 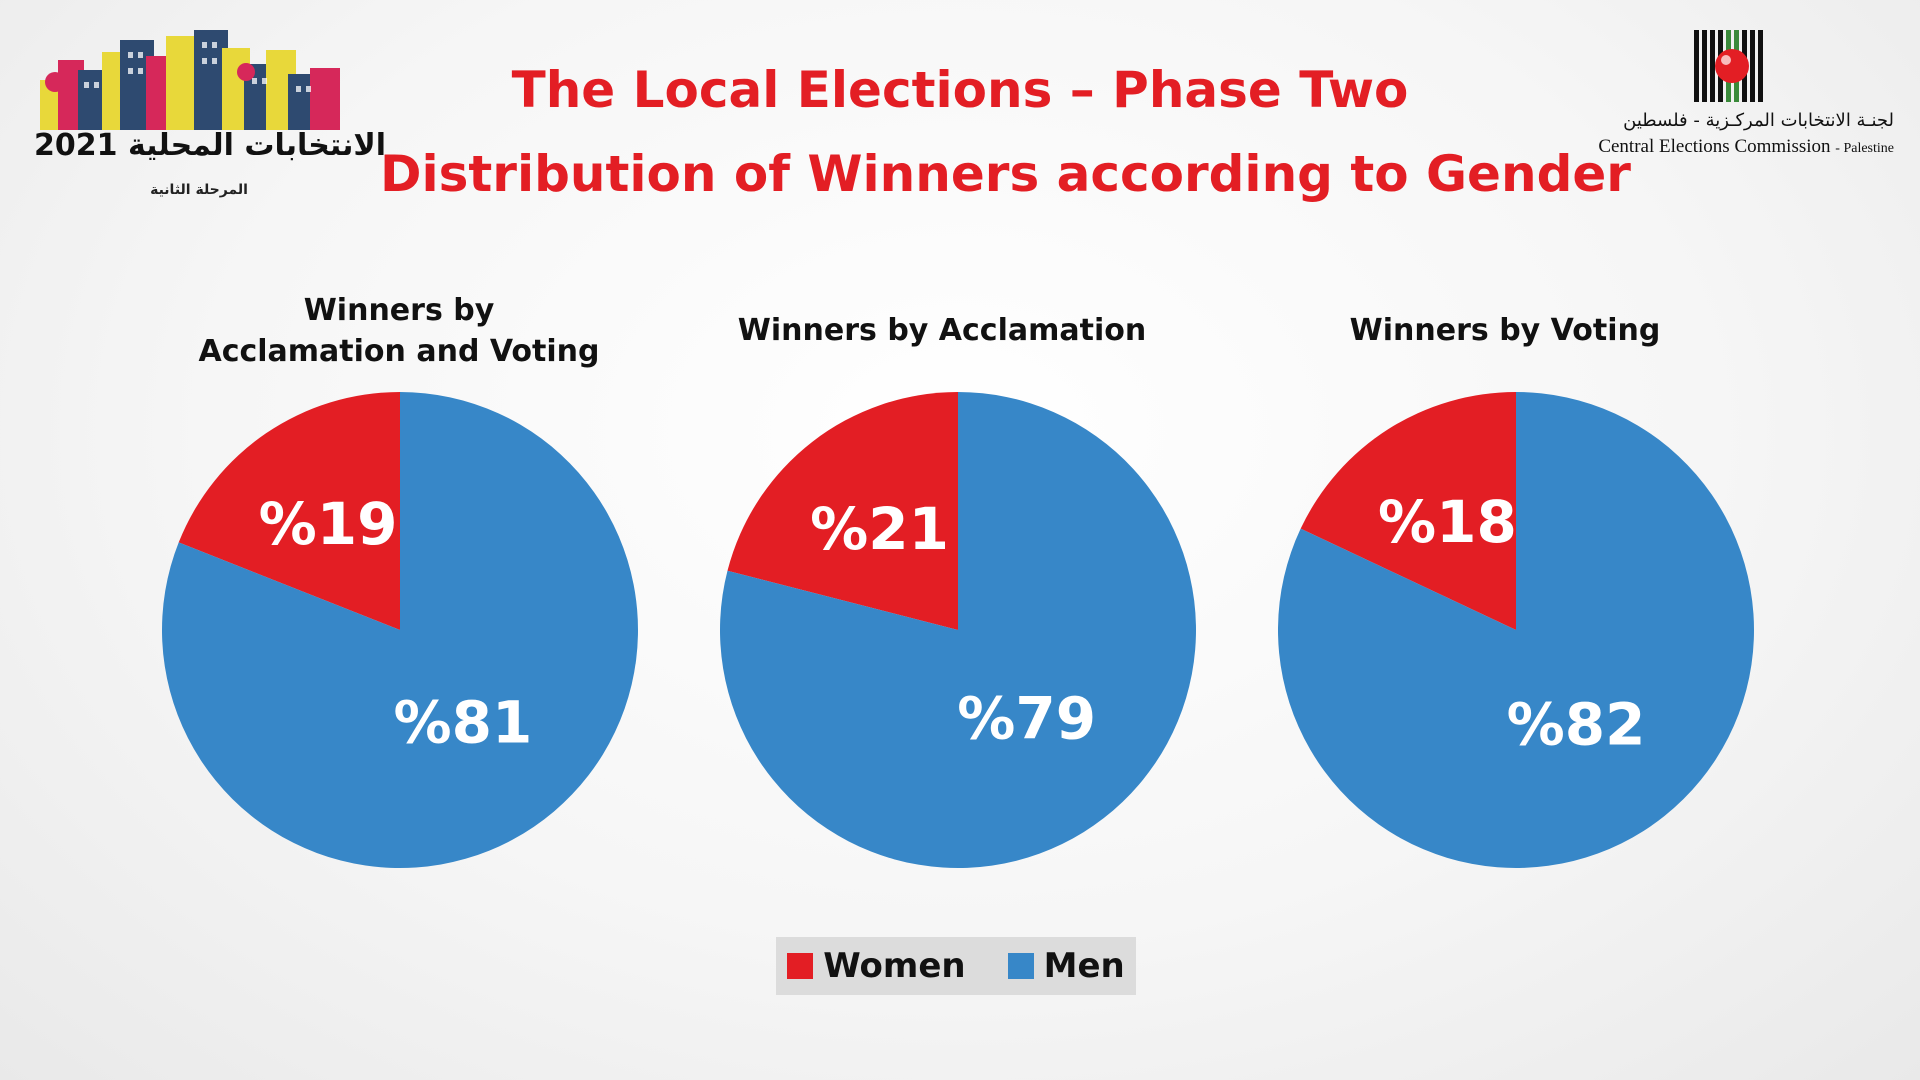 I want to click on chart-title-acclamation-text: Winners by Acclamation, so click(x=942, y=330).